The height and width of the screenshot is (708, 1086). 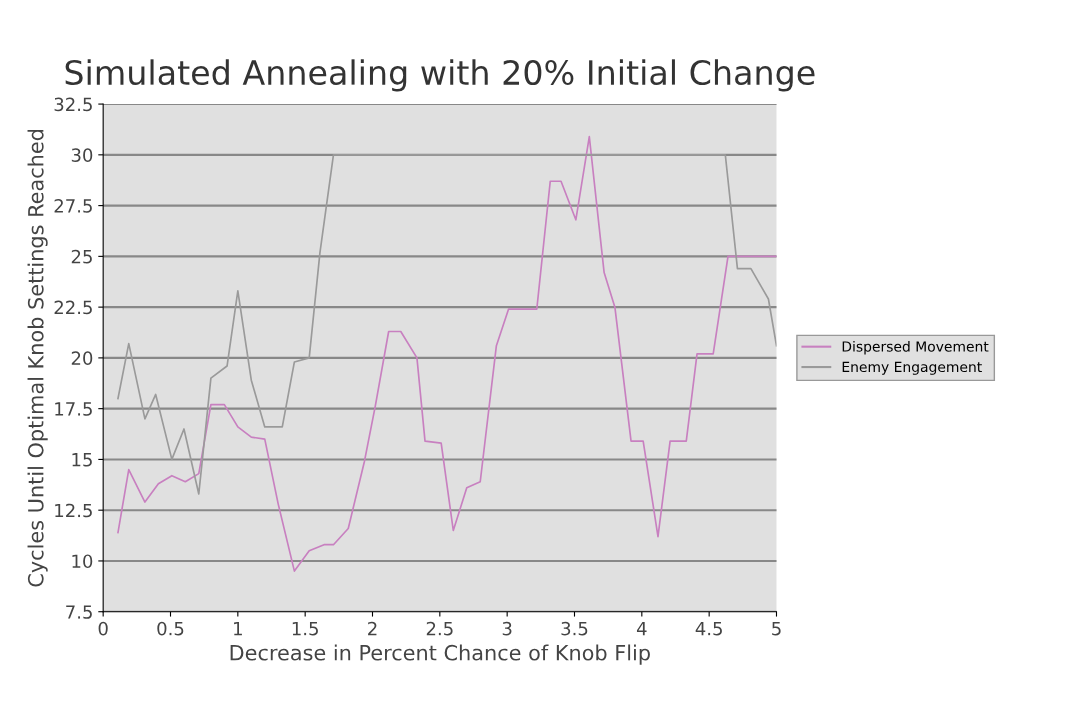 I want to click on x-tick-label: 0, so click(x=103, y=628).